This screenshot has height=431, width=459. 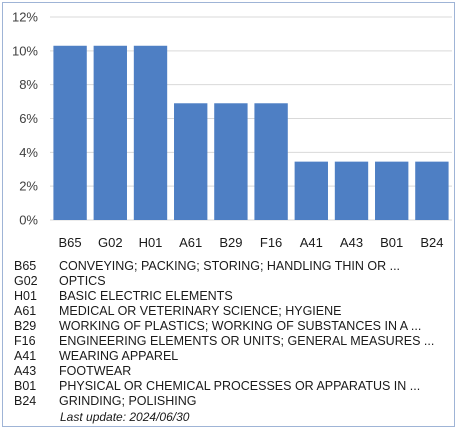 I want to click on x-tick-label: B24, so click(x=431, y=242).